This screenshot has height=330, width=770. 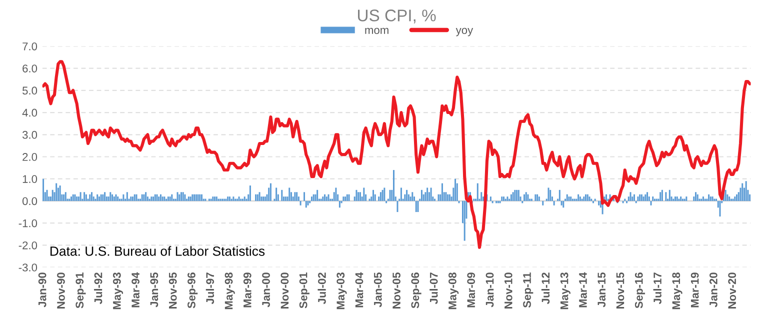 What do you see at coordinates (266, 290) in the screenshot?
I see `x-tick-label: Jan-00` at bounding box center [266, 290].